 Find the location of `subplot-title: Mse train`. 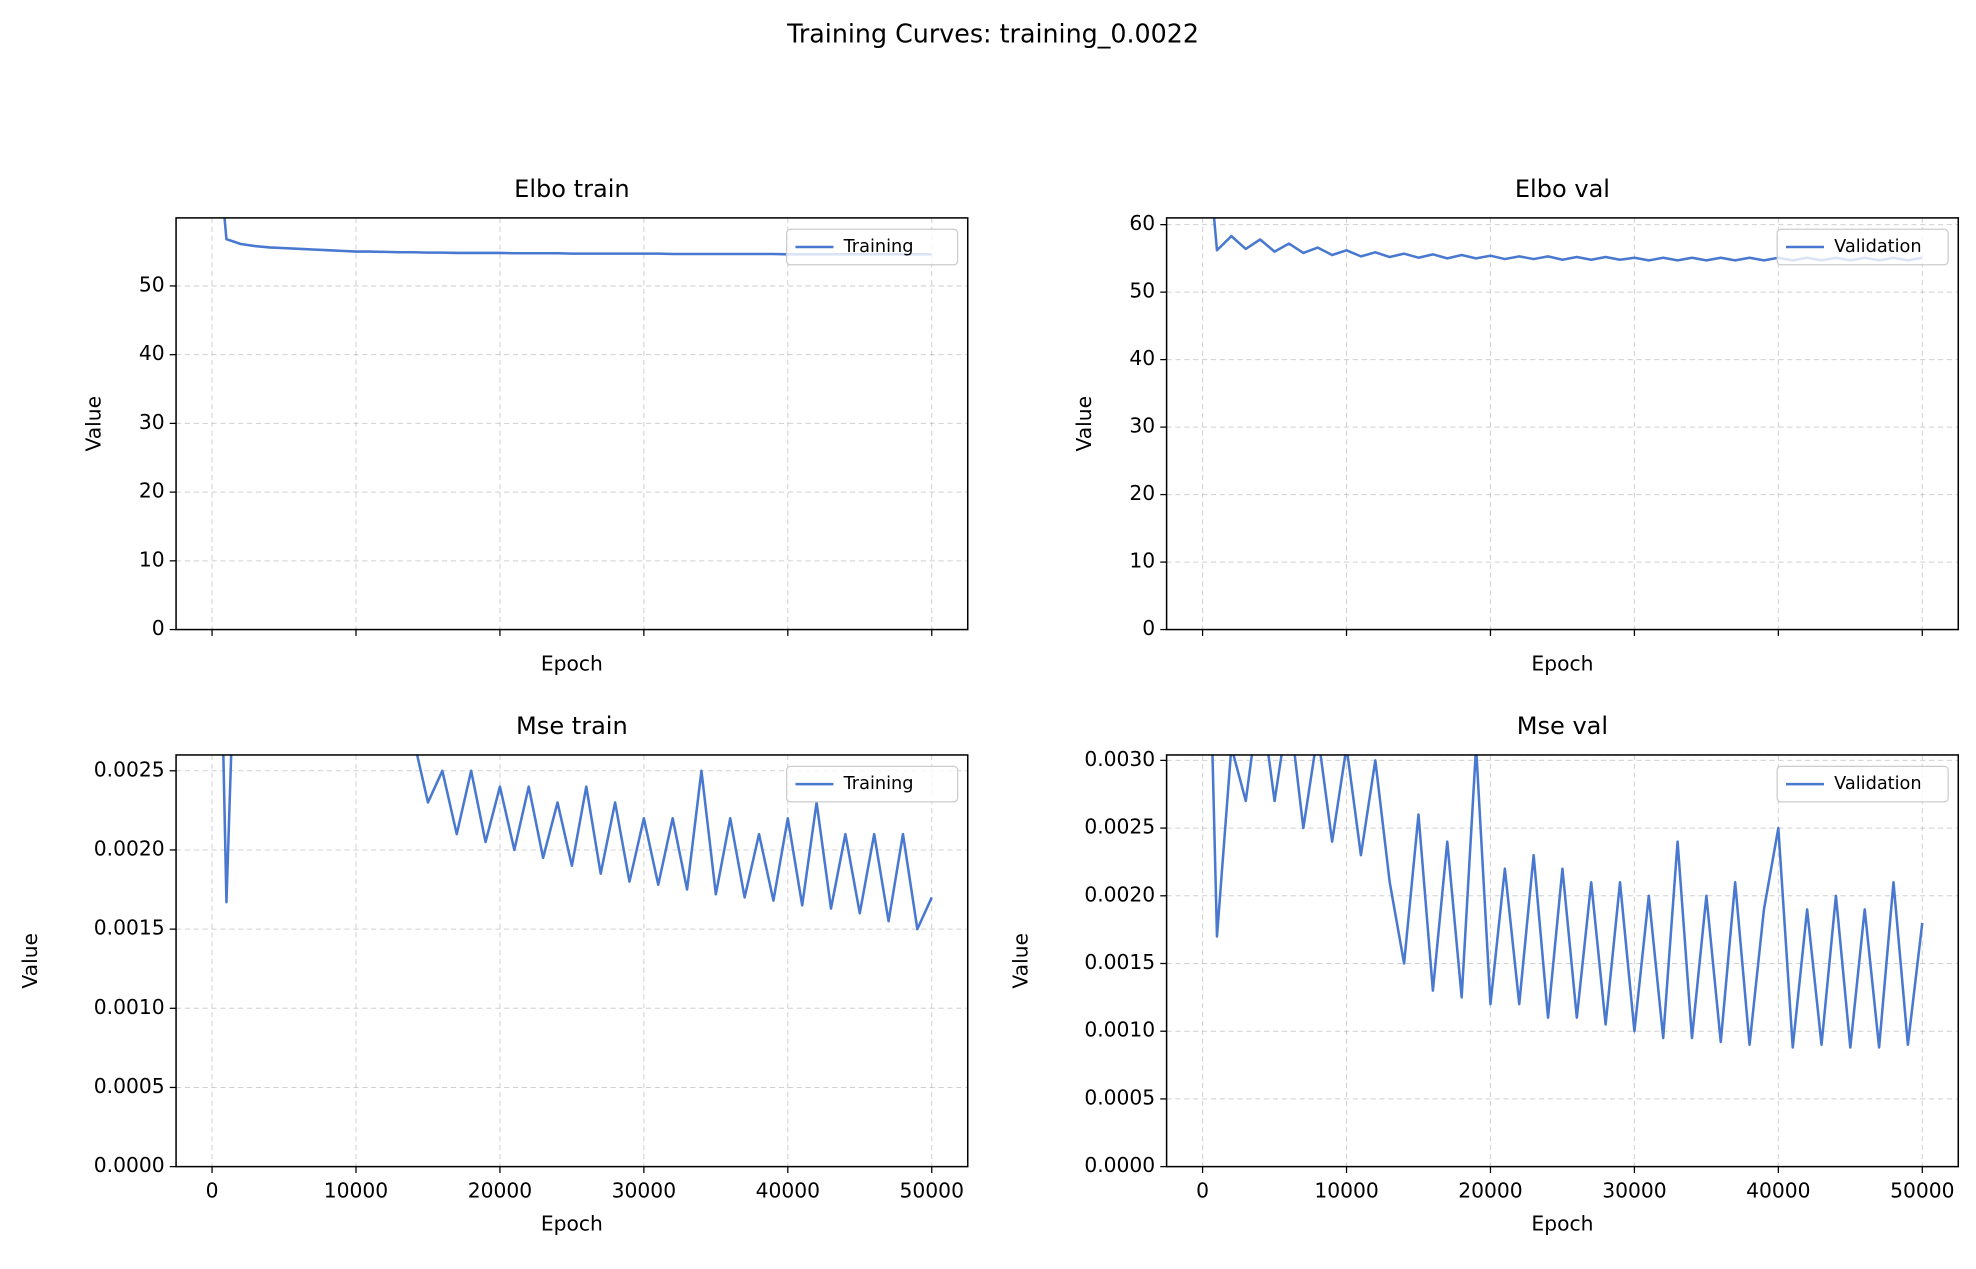

subplot-title: Mse train is located at coordinates (572, 726).